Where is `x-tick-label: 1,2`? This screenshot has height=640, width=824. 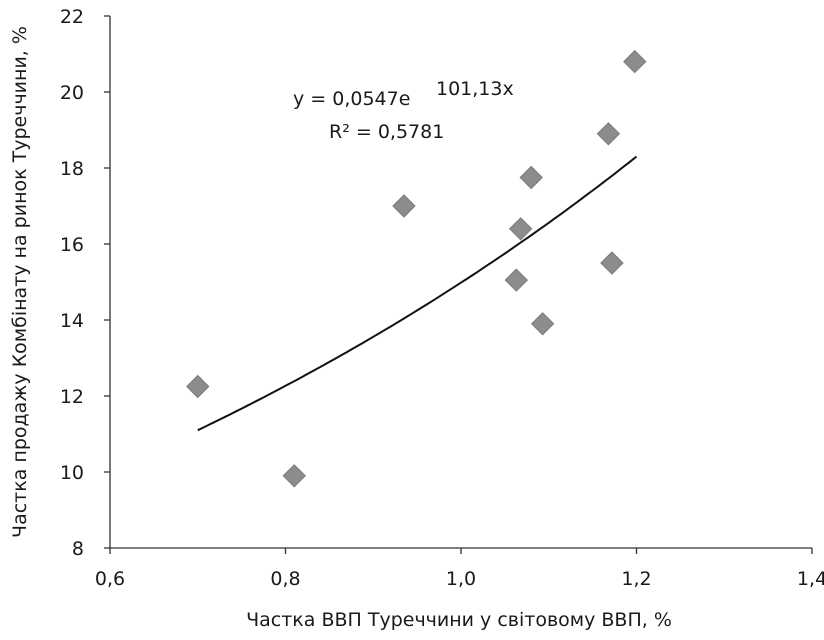 x-tick-label: 1,2 is located at coordinates (636, 579).